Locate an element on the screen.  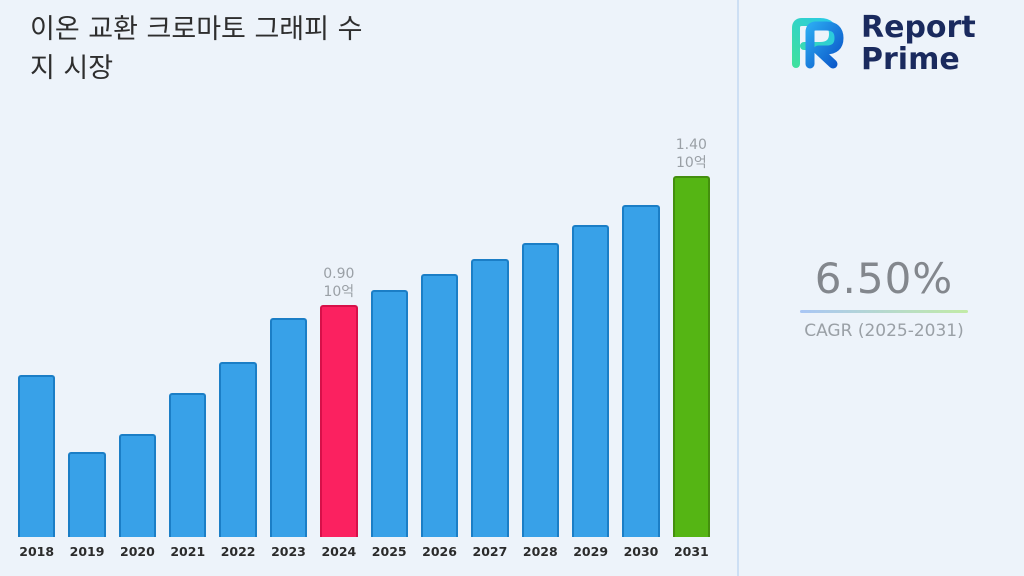
bar-2024 is located at coordinates (339, 421).